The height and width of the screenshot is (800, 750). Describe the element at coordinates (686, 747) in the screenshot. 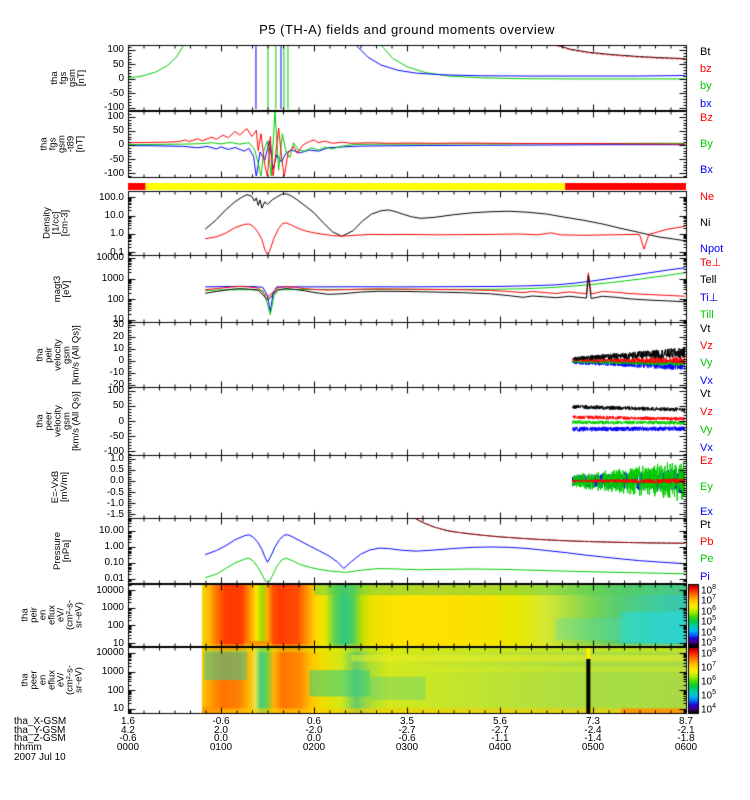

I see `x-axis-value: 0600` at that location.